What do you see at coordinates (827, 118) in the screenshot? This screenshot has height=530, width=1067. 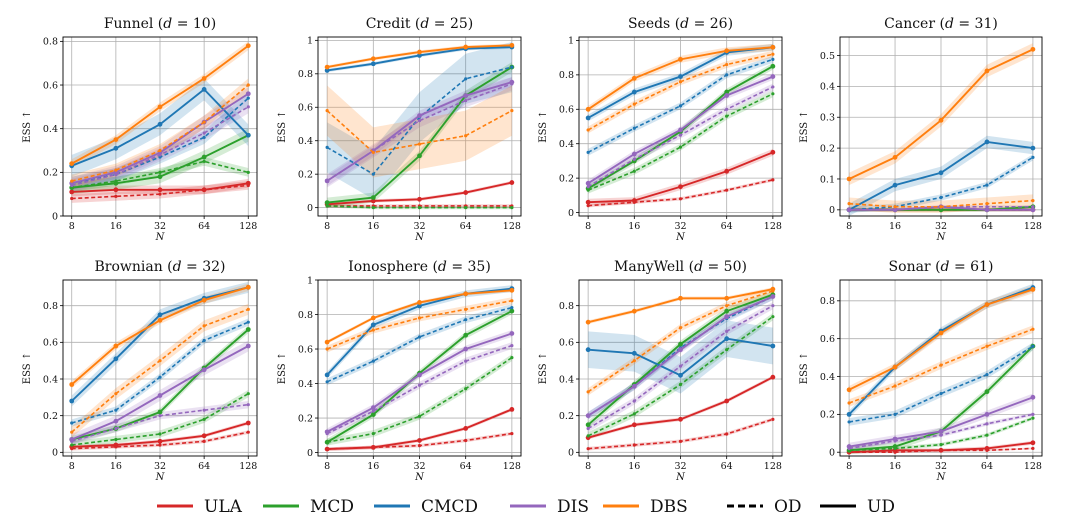 I see `y-tick-label: 0.3` at bounding box center [827, 118].